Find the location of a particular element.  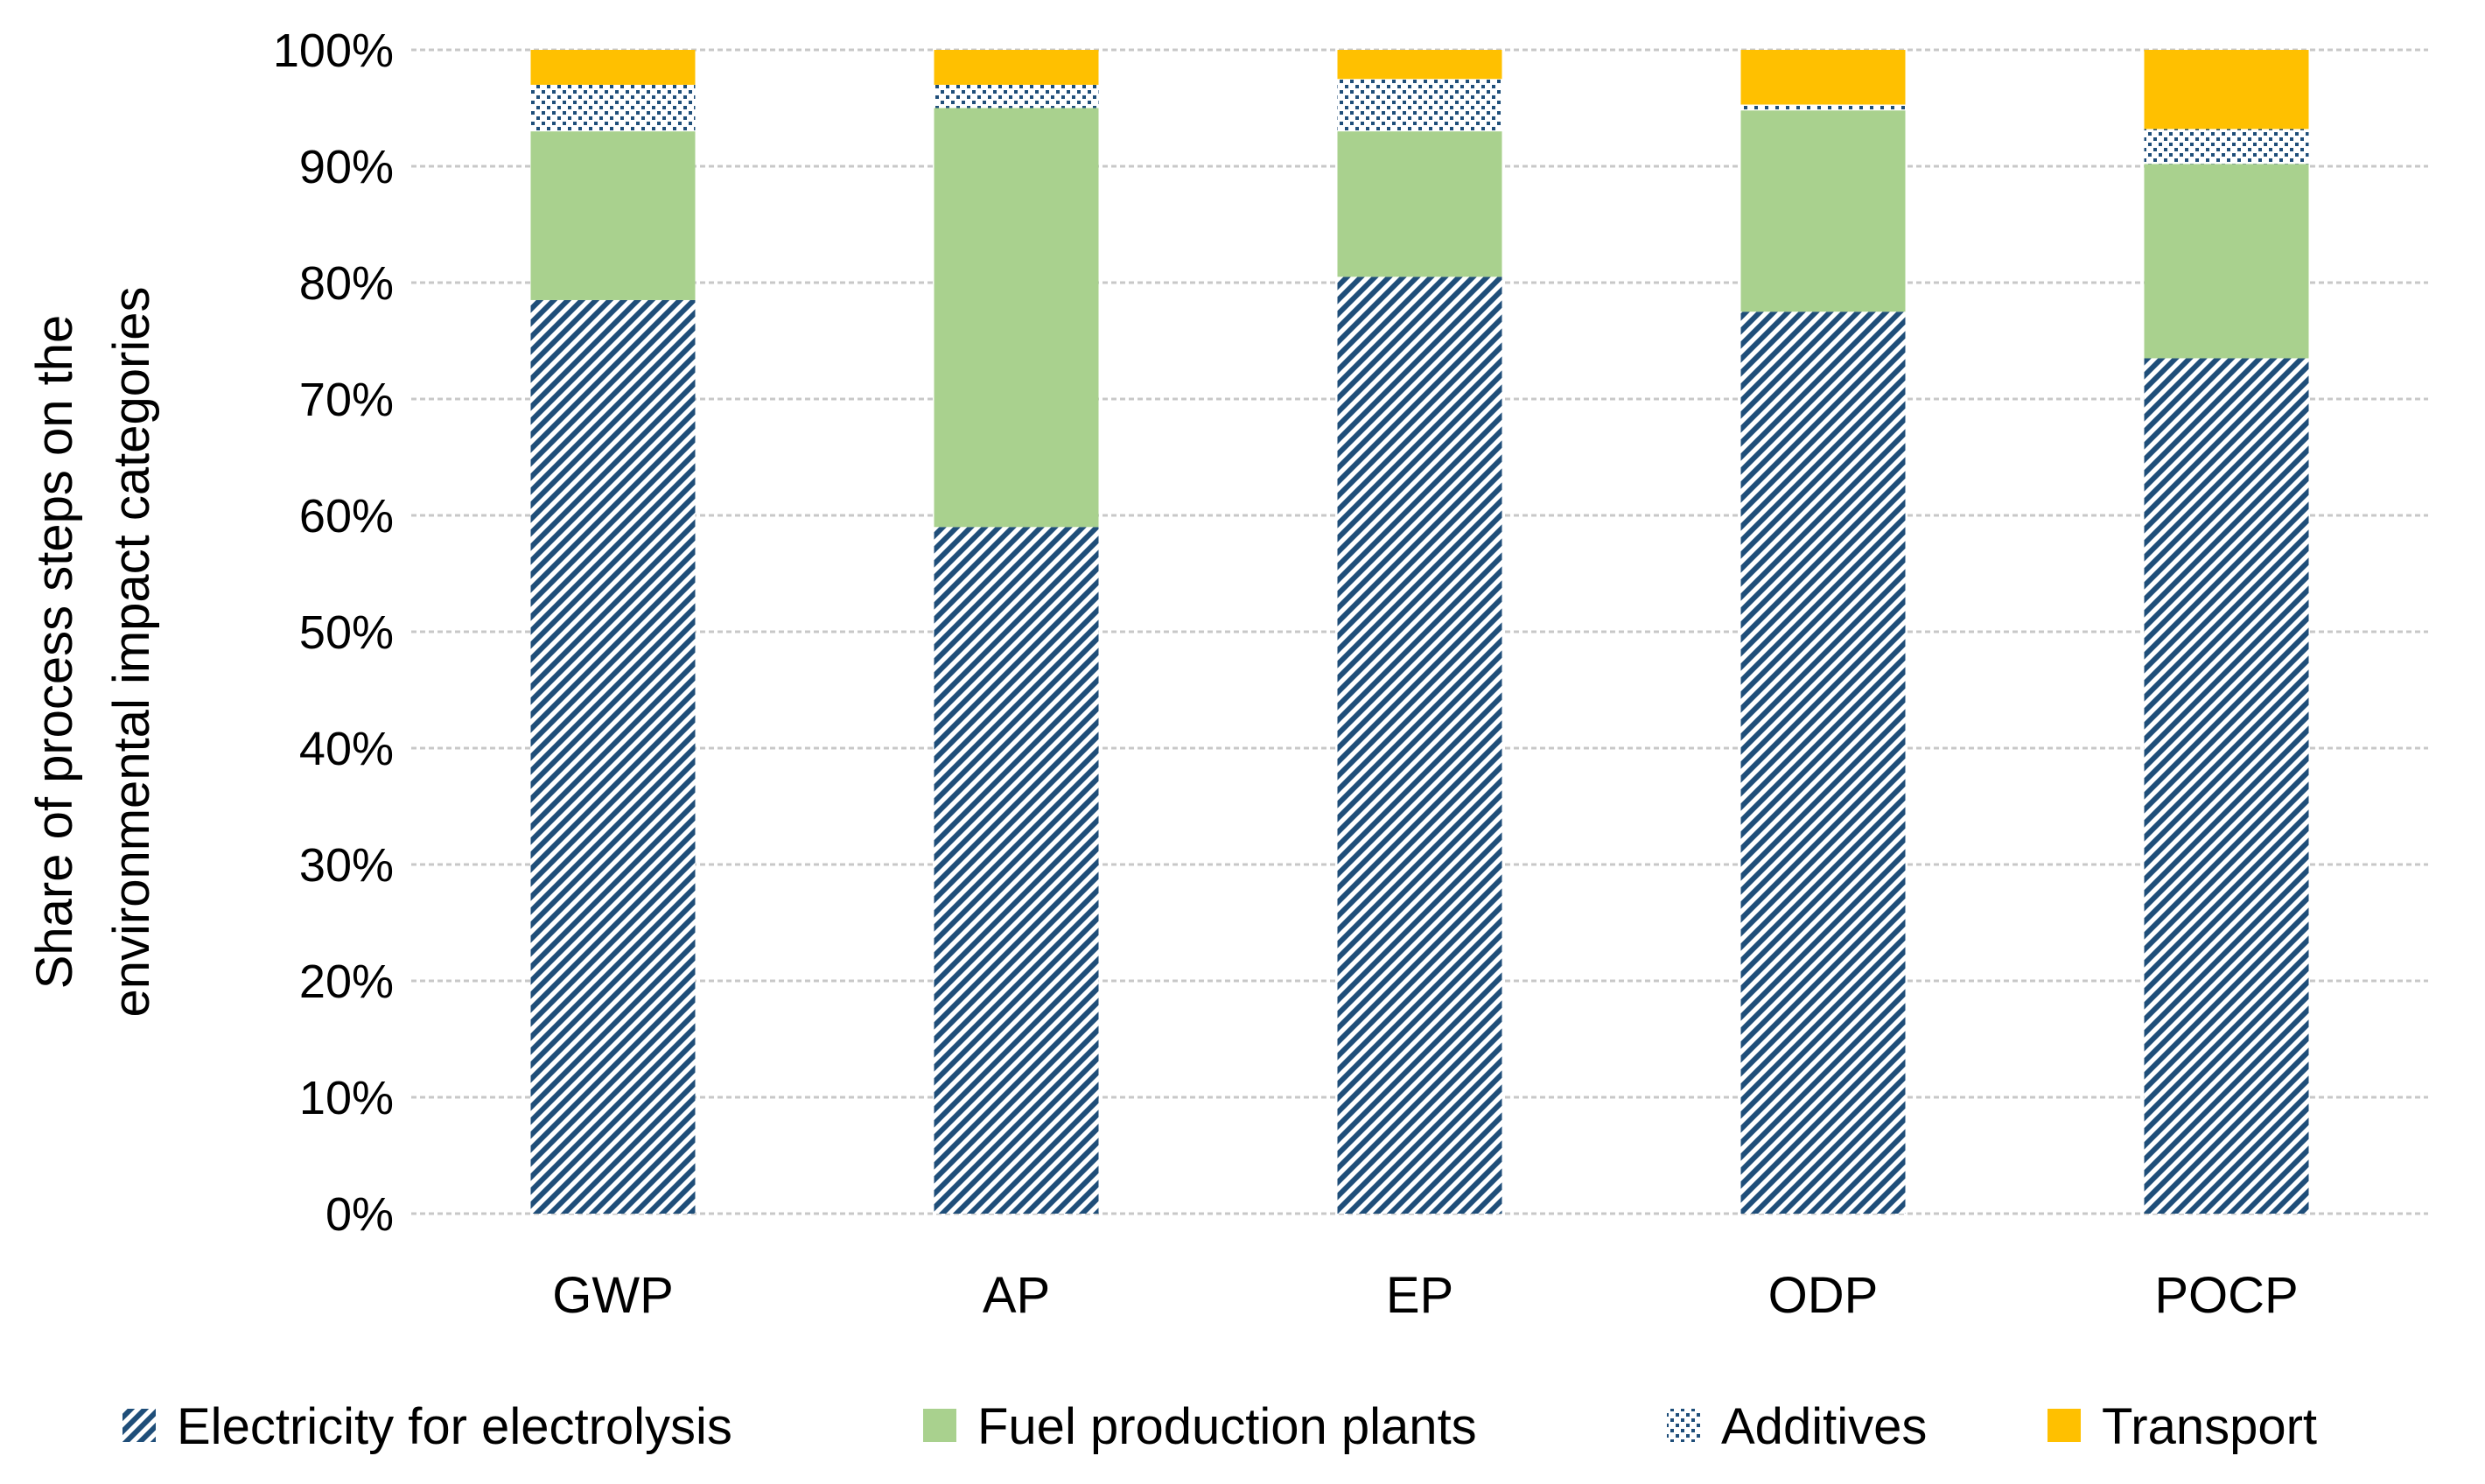

x-tick-label-gwp: GWP is located at coordinates (613, 1295).